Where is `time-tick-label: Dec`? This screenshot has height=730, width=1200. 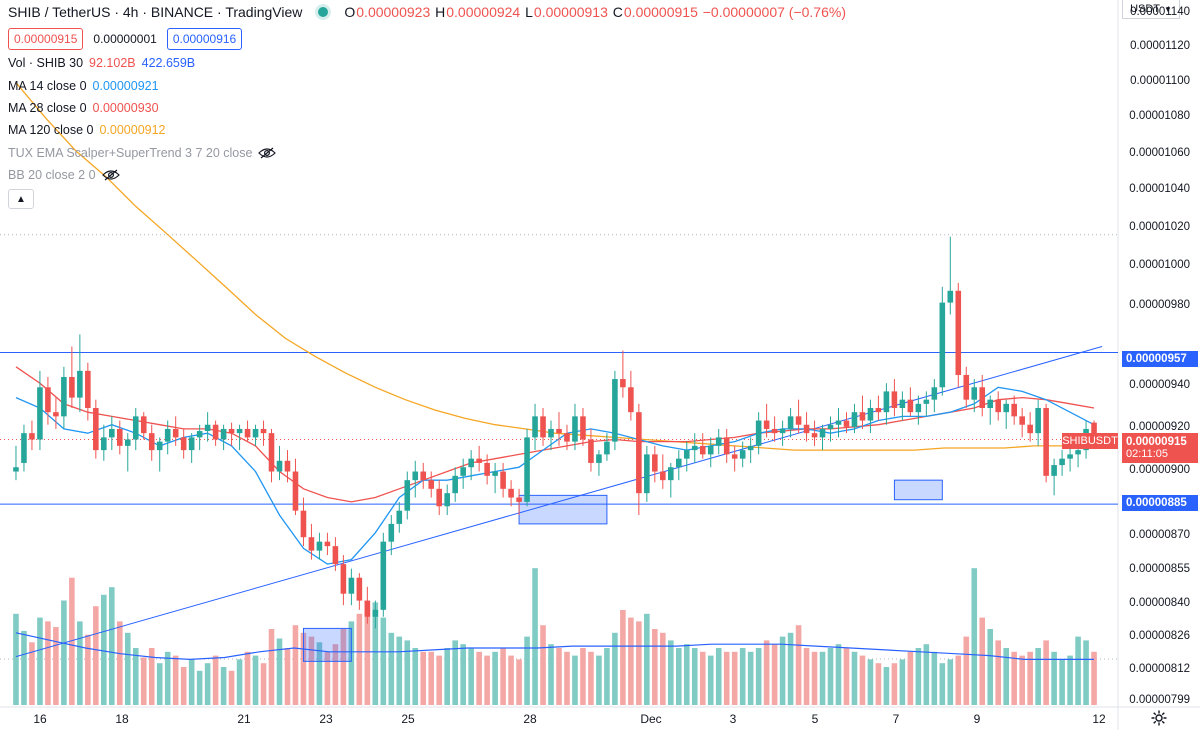 time-tick-label: Dec is located at coordinates (651, 719).